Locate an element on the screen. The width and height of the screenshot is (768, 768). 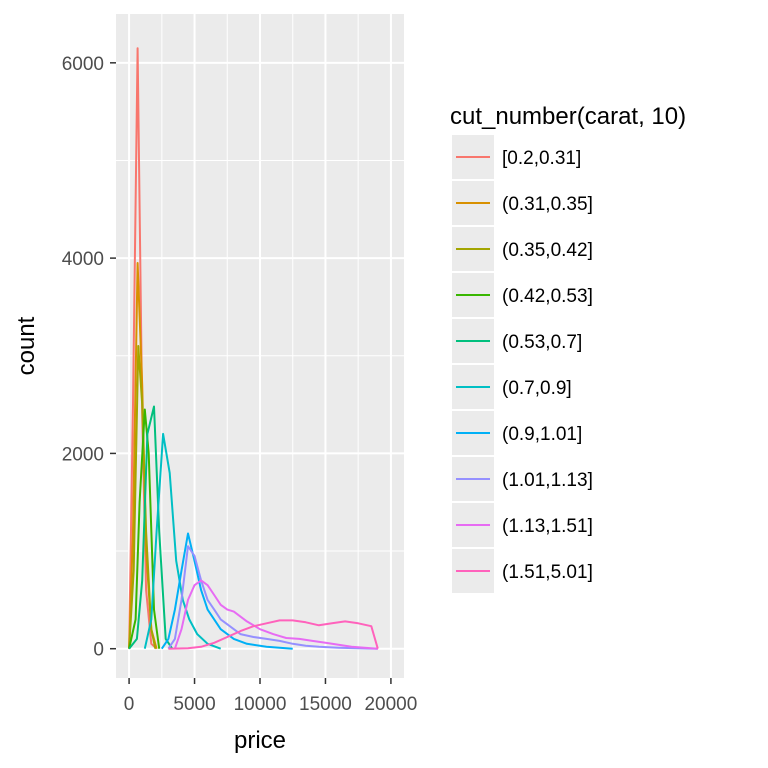
y-axis-title: count is located at coordinates (26, 345).